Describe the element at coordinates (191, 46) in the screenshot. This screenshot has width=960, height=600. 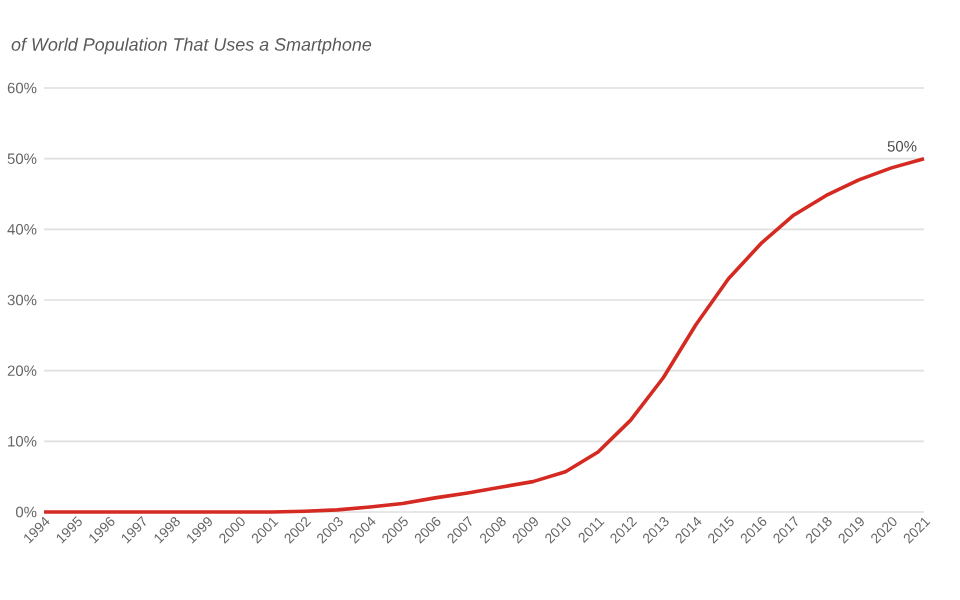
I see `chart-title: of World Population That Uses a Smartphone` at that location.